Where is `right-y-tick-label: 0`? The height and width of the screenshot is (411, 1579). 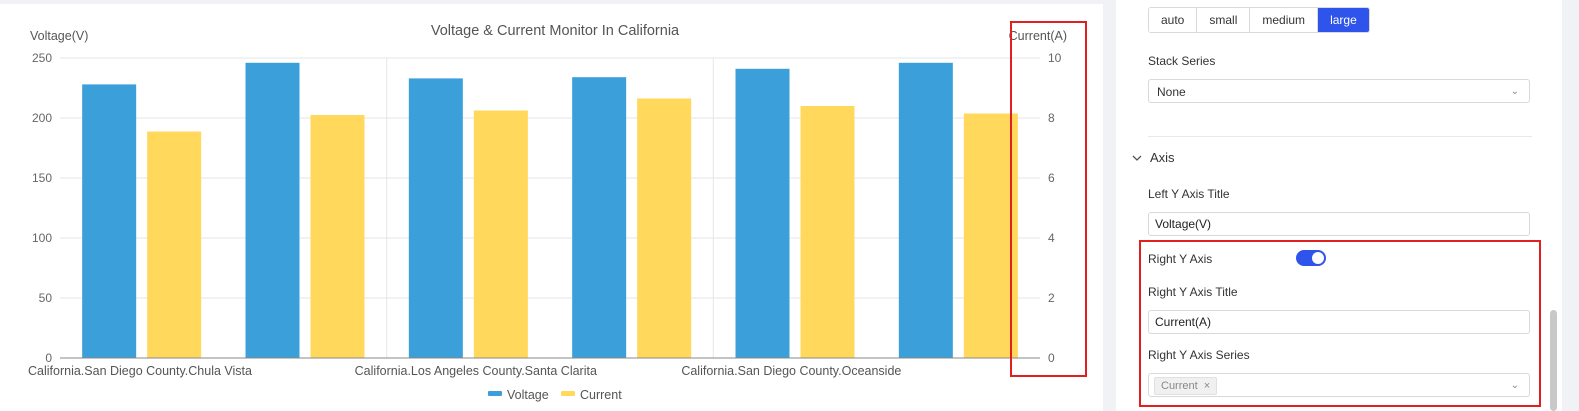 right-y-tick-label: 0 is located at coordinates (1051, 358).